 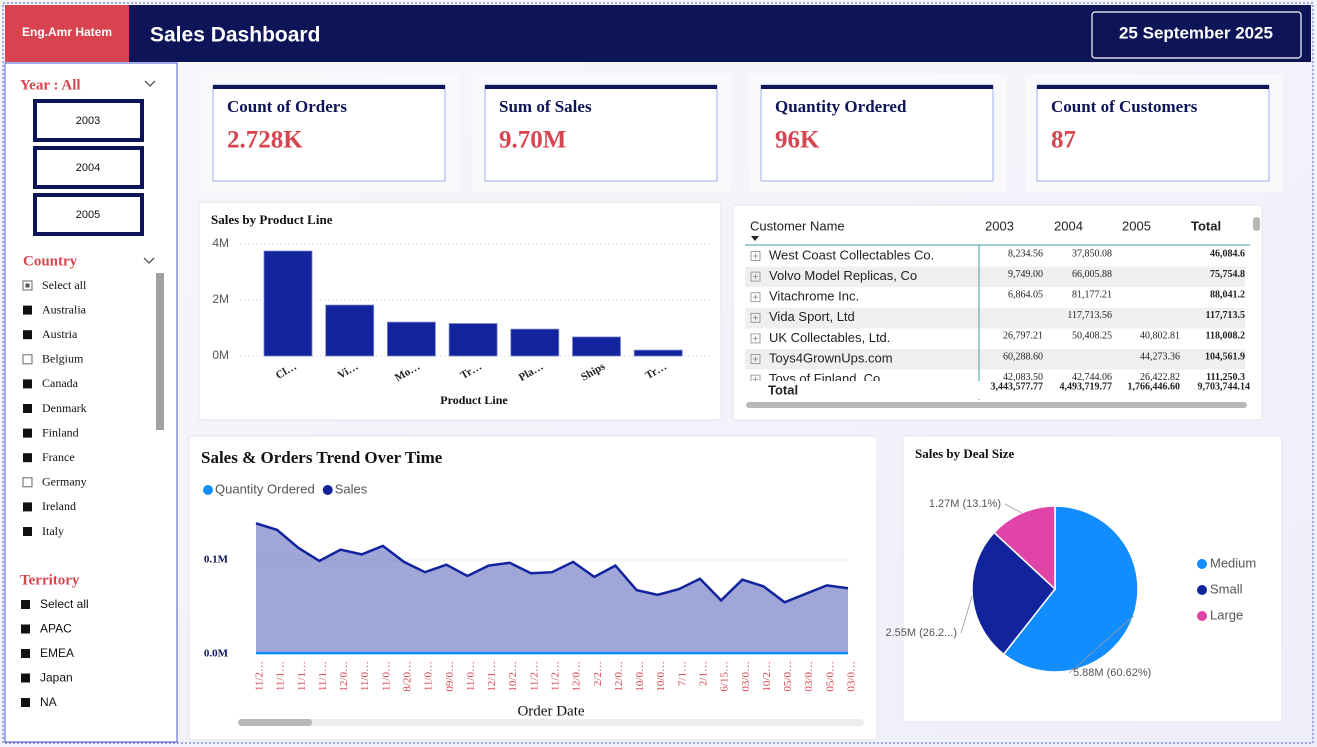 What do you see at coordinates (1092, 377) in the screenshot?
I see `table-cell: 42,744.06` at bounding box center [1092, 377].